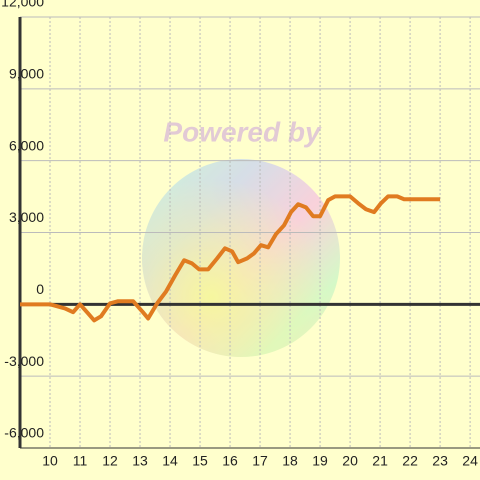 Image resolution: width=480 pixels, height=480 pixels. What do you see at coordinates (260, 461) in the screenshot?
I see `x-tick-label: 17` at bounding box center [260, 461].